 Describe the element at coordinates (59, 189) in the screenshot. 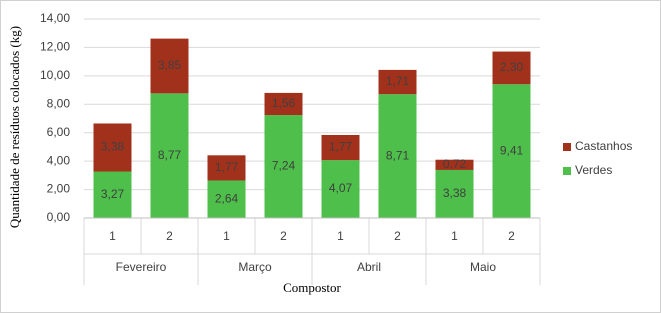

I see `y-tick-label: 2,00` at that location.